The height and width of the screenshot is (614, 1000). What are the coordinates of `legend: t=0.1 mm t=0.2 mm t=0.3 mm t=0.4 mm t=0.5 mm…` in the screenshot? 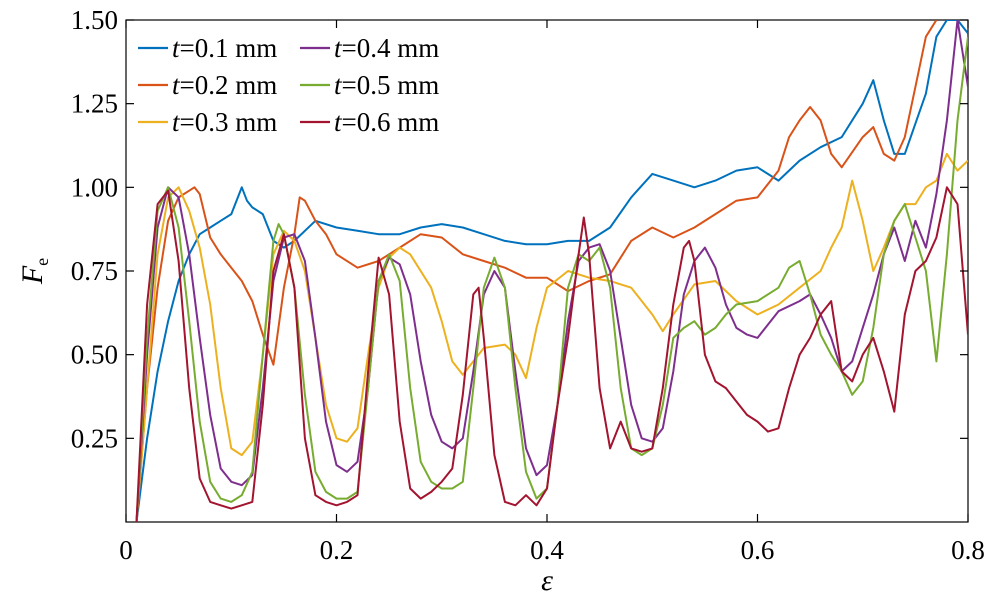 It's located at (288, 85).